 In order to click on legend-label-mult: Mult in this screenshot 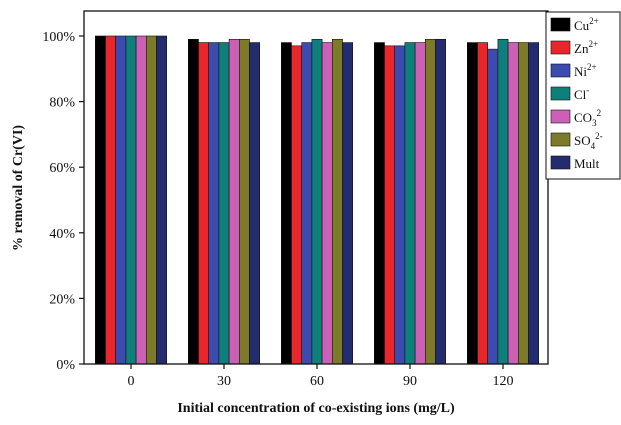, I will do `click(587, 163)`.